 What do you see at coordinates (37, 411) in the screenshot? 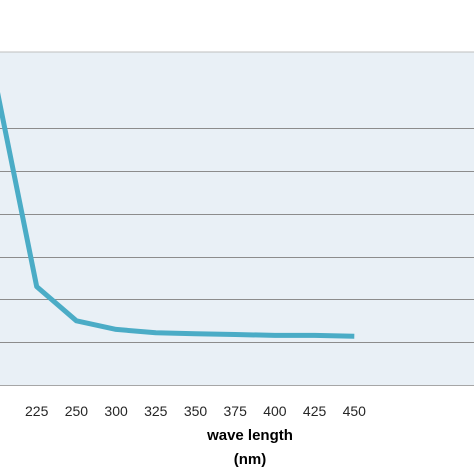
I see `x-tick-label: 225` at bounding box center [37, 411].